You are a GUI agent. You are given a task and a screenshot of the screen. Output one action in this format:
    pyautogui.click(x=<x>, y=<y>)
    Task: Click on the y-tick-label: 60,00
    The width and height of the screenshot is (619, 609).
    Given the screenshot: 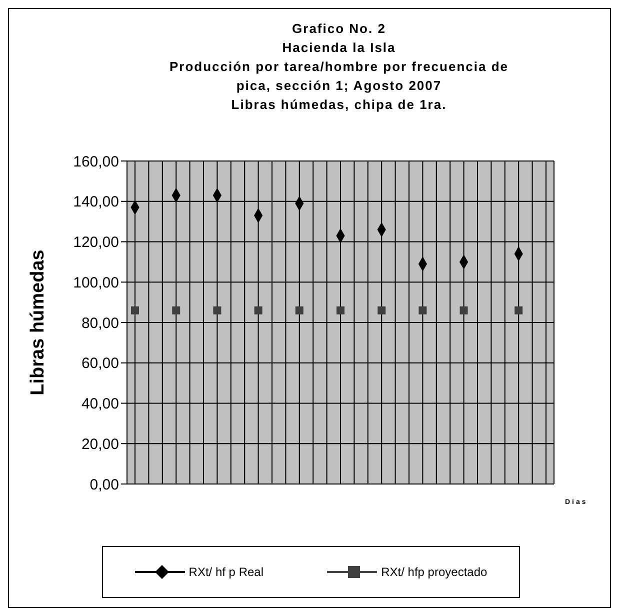 What is the action you would take?
    pyautogui.click(x=100, y=363)
    